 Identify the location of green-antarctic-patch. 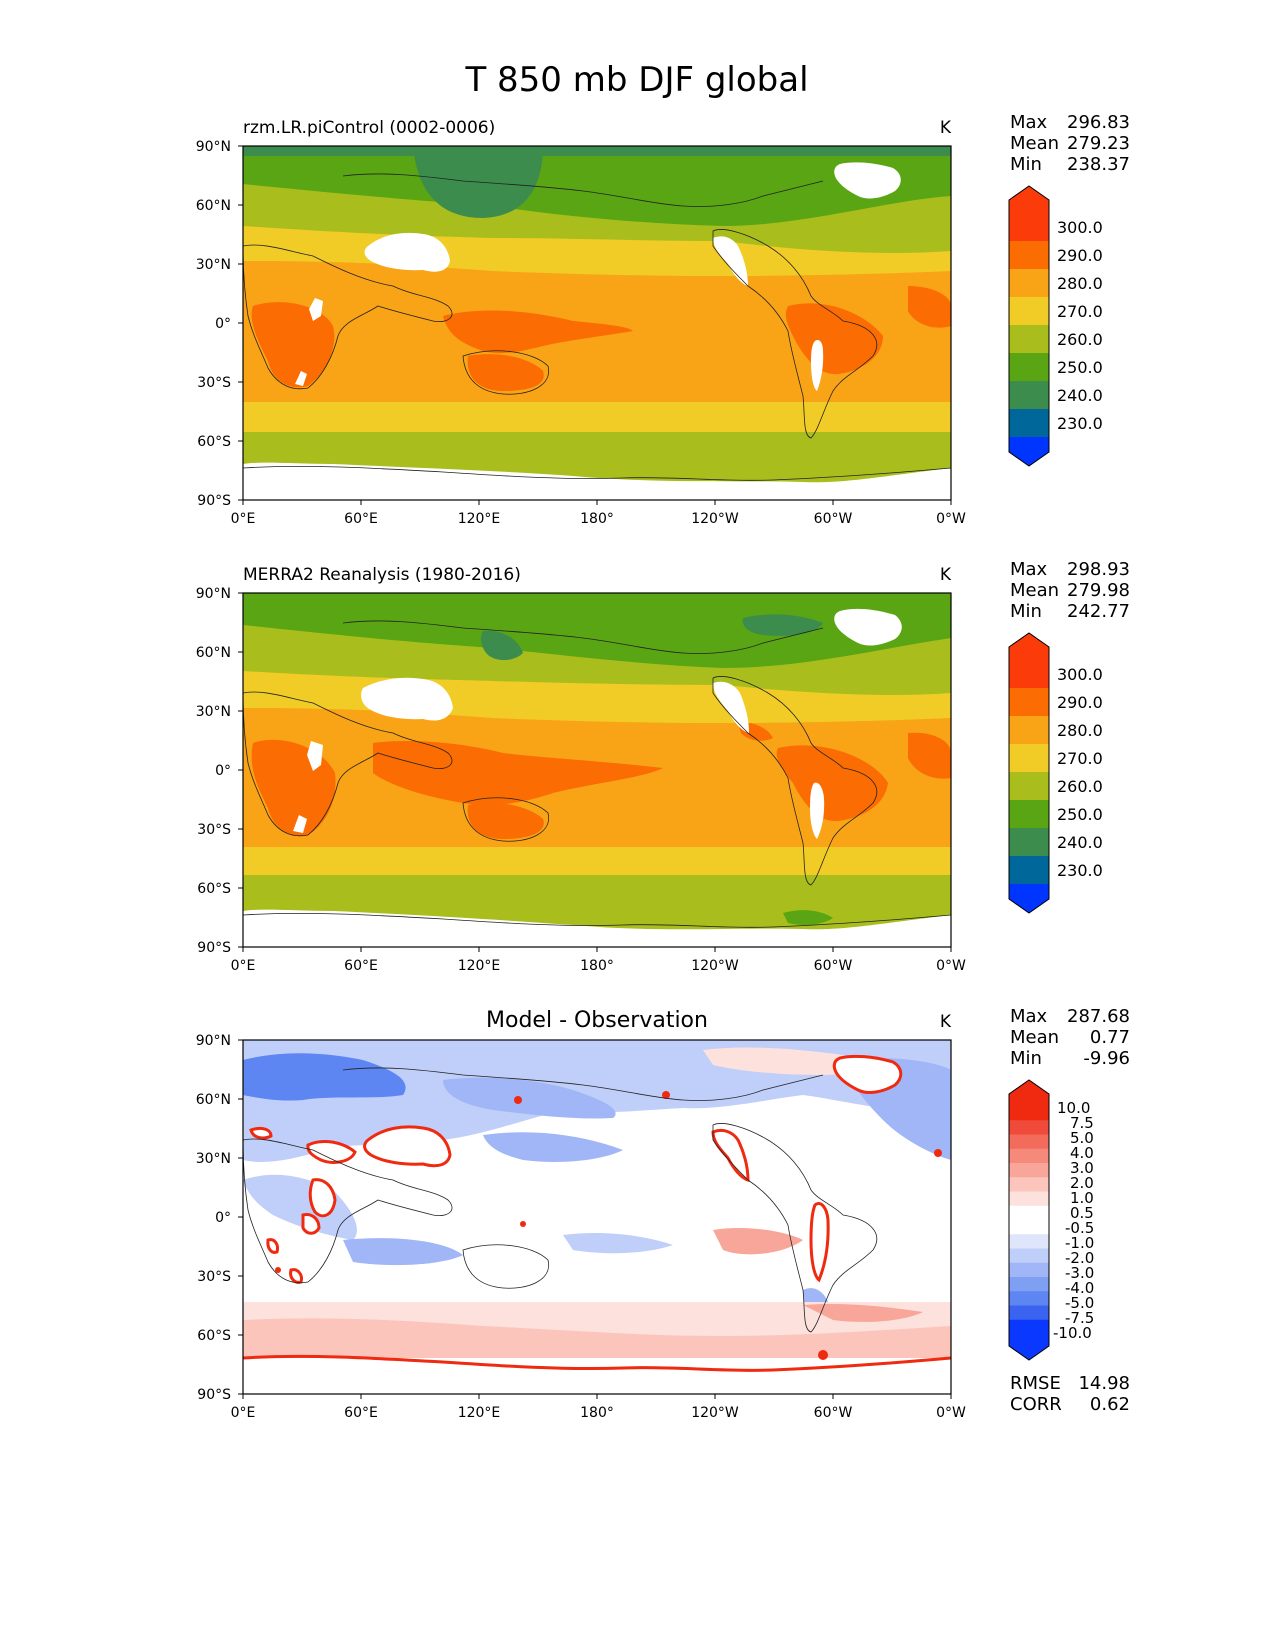
(808, 918).